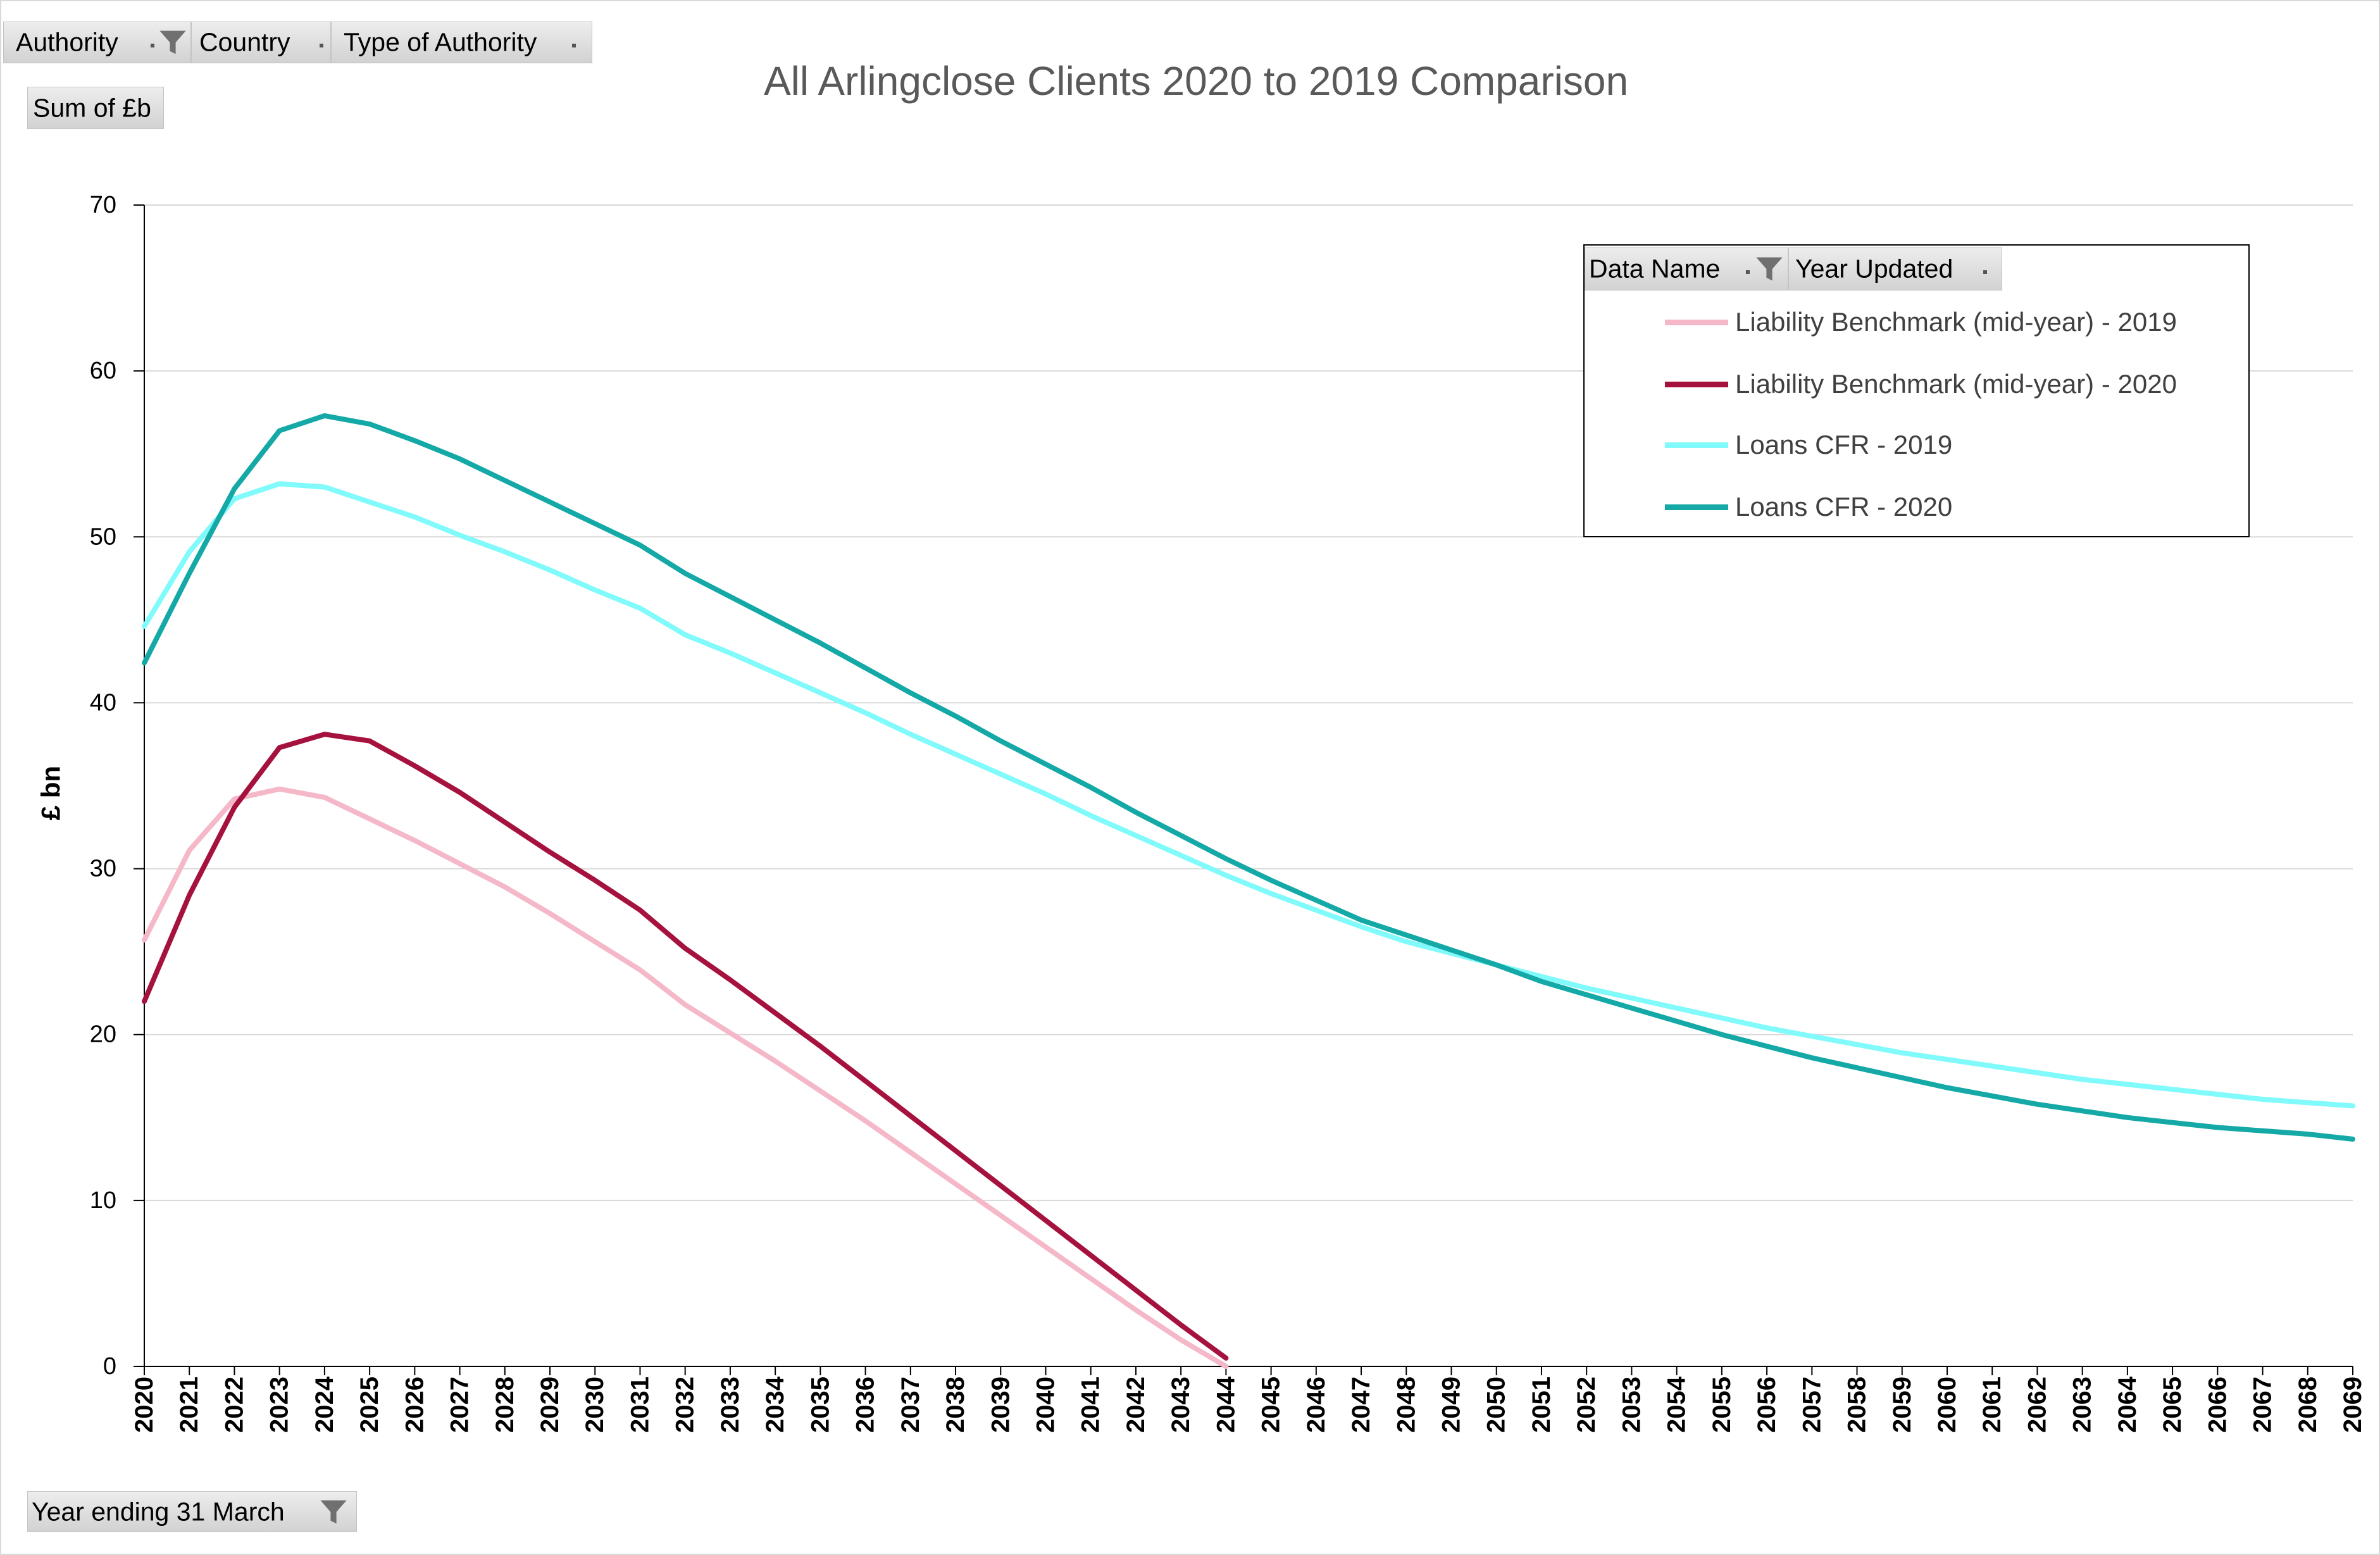 Image resolution: width=2380 pixels, height=1555 pixels. Describe the element at coordinates (685, 1405) in the screenshot. I see `x-tick-label: 2032` at that location.